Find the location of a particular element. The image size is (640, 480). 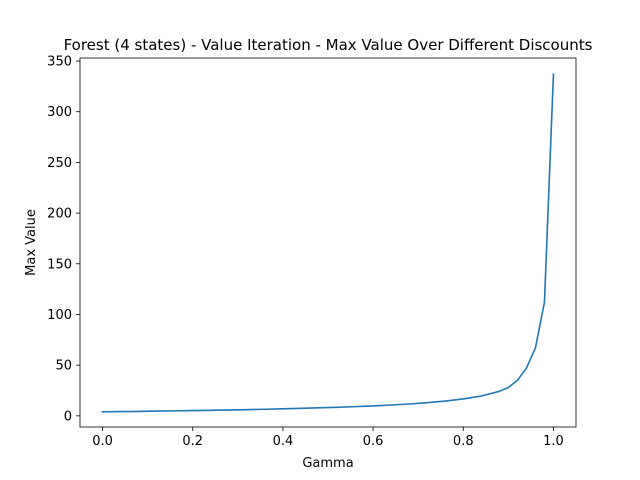

x-axis: 0.0 0.2 0.4 0.6 0.8 1.0 is located at coordinates (328, 438).